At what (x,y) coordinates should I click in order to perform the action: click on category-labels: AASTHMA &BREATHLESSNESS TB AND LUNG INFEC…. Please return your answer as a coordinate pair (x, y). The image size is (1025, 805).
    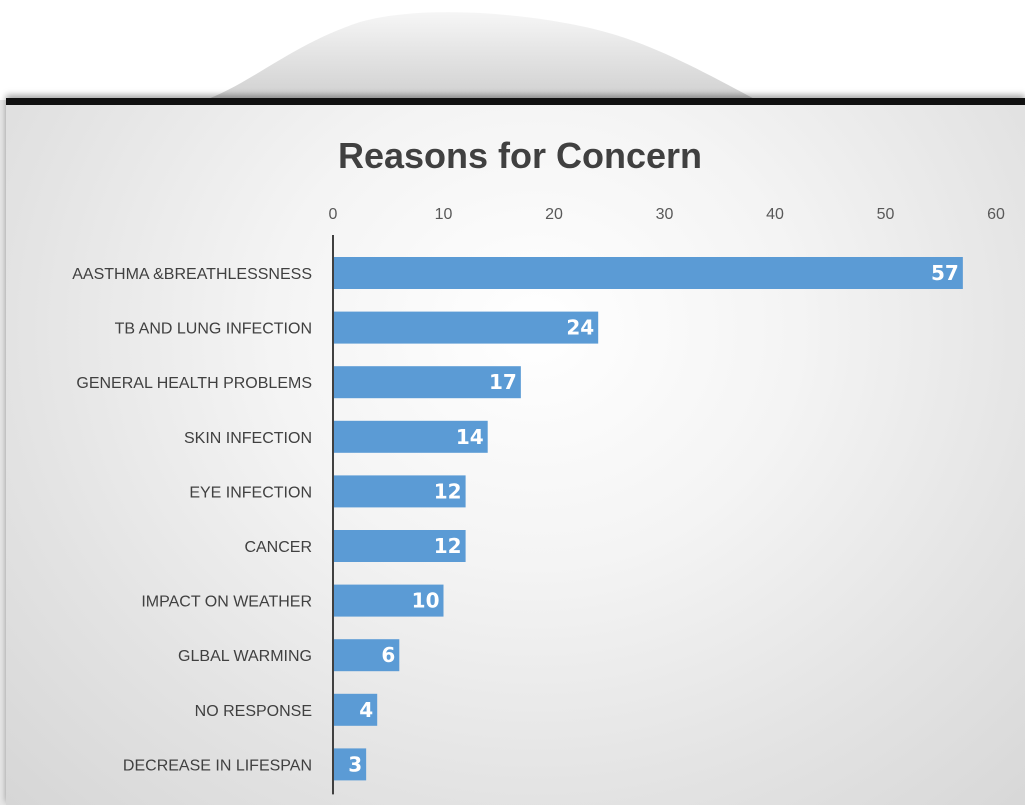
    Looking at the image, I should click on (192, 520).